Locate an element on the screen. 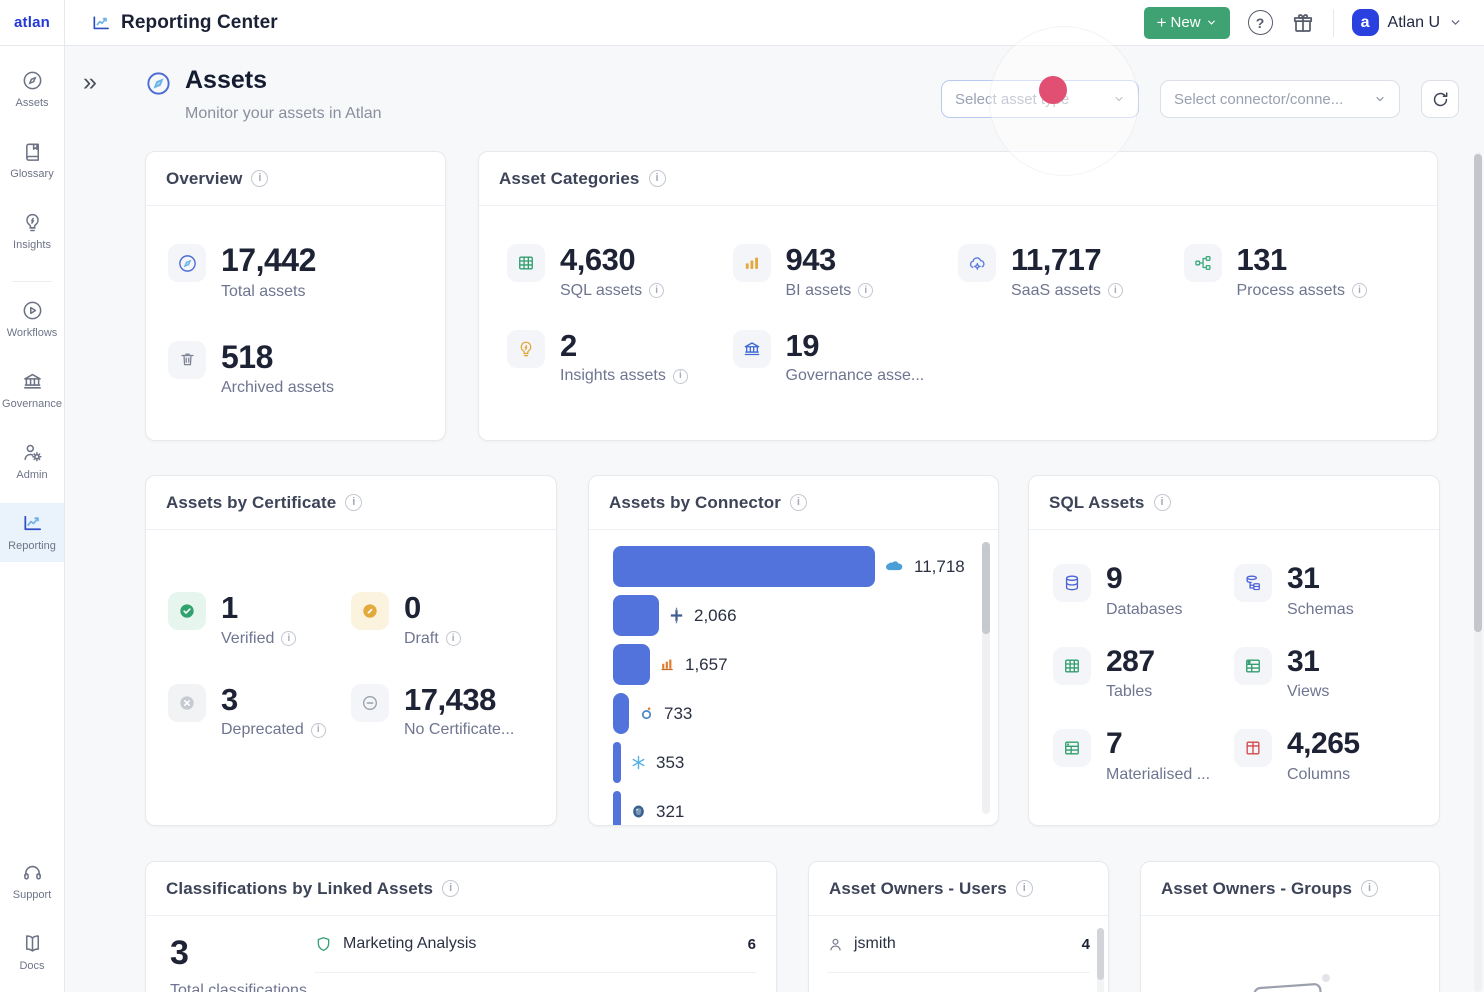  process-network-icon is located at coordinates (1202, 263).